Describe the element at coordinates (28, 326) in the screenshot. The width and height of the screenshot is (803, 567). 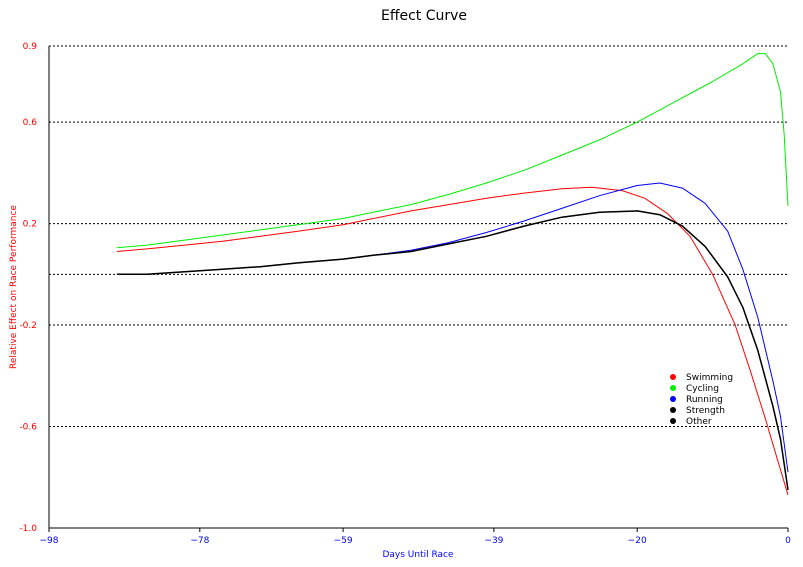
I see `y-tick-label: -0.2` at that location.